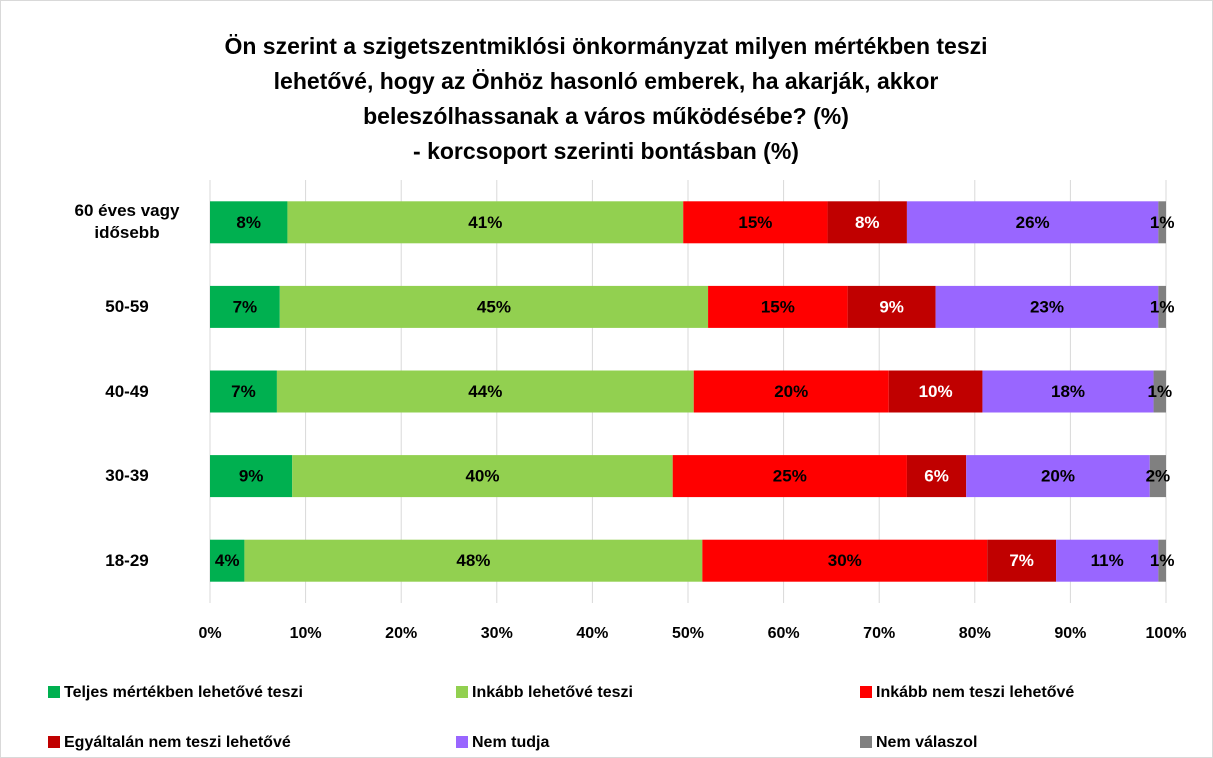 The height and width of the screenshot is (758, 1213). I want to click on data-label: 4%, so click(227, 560).